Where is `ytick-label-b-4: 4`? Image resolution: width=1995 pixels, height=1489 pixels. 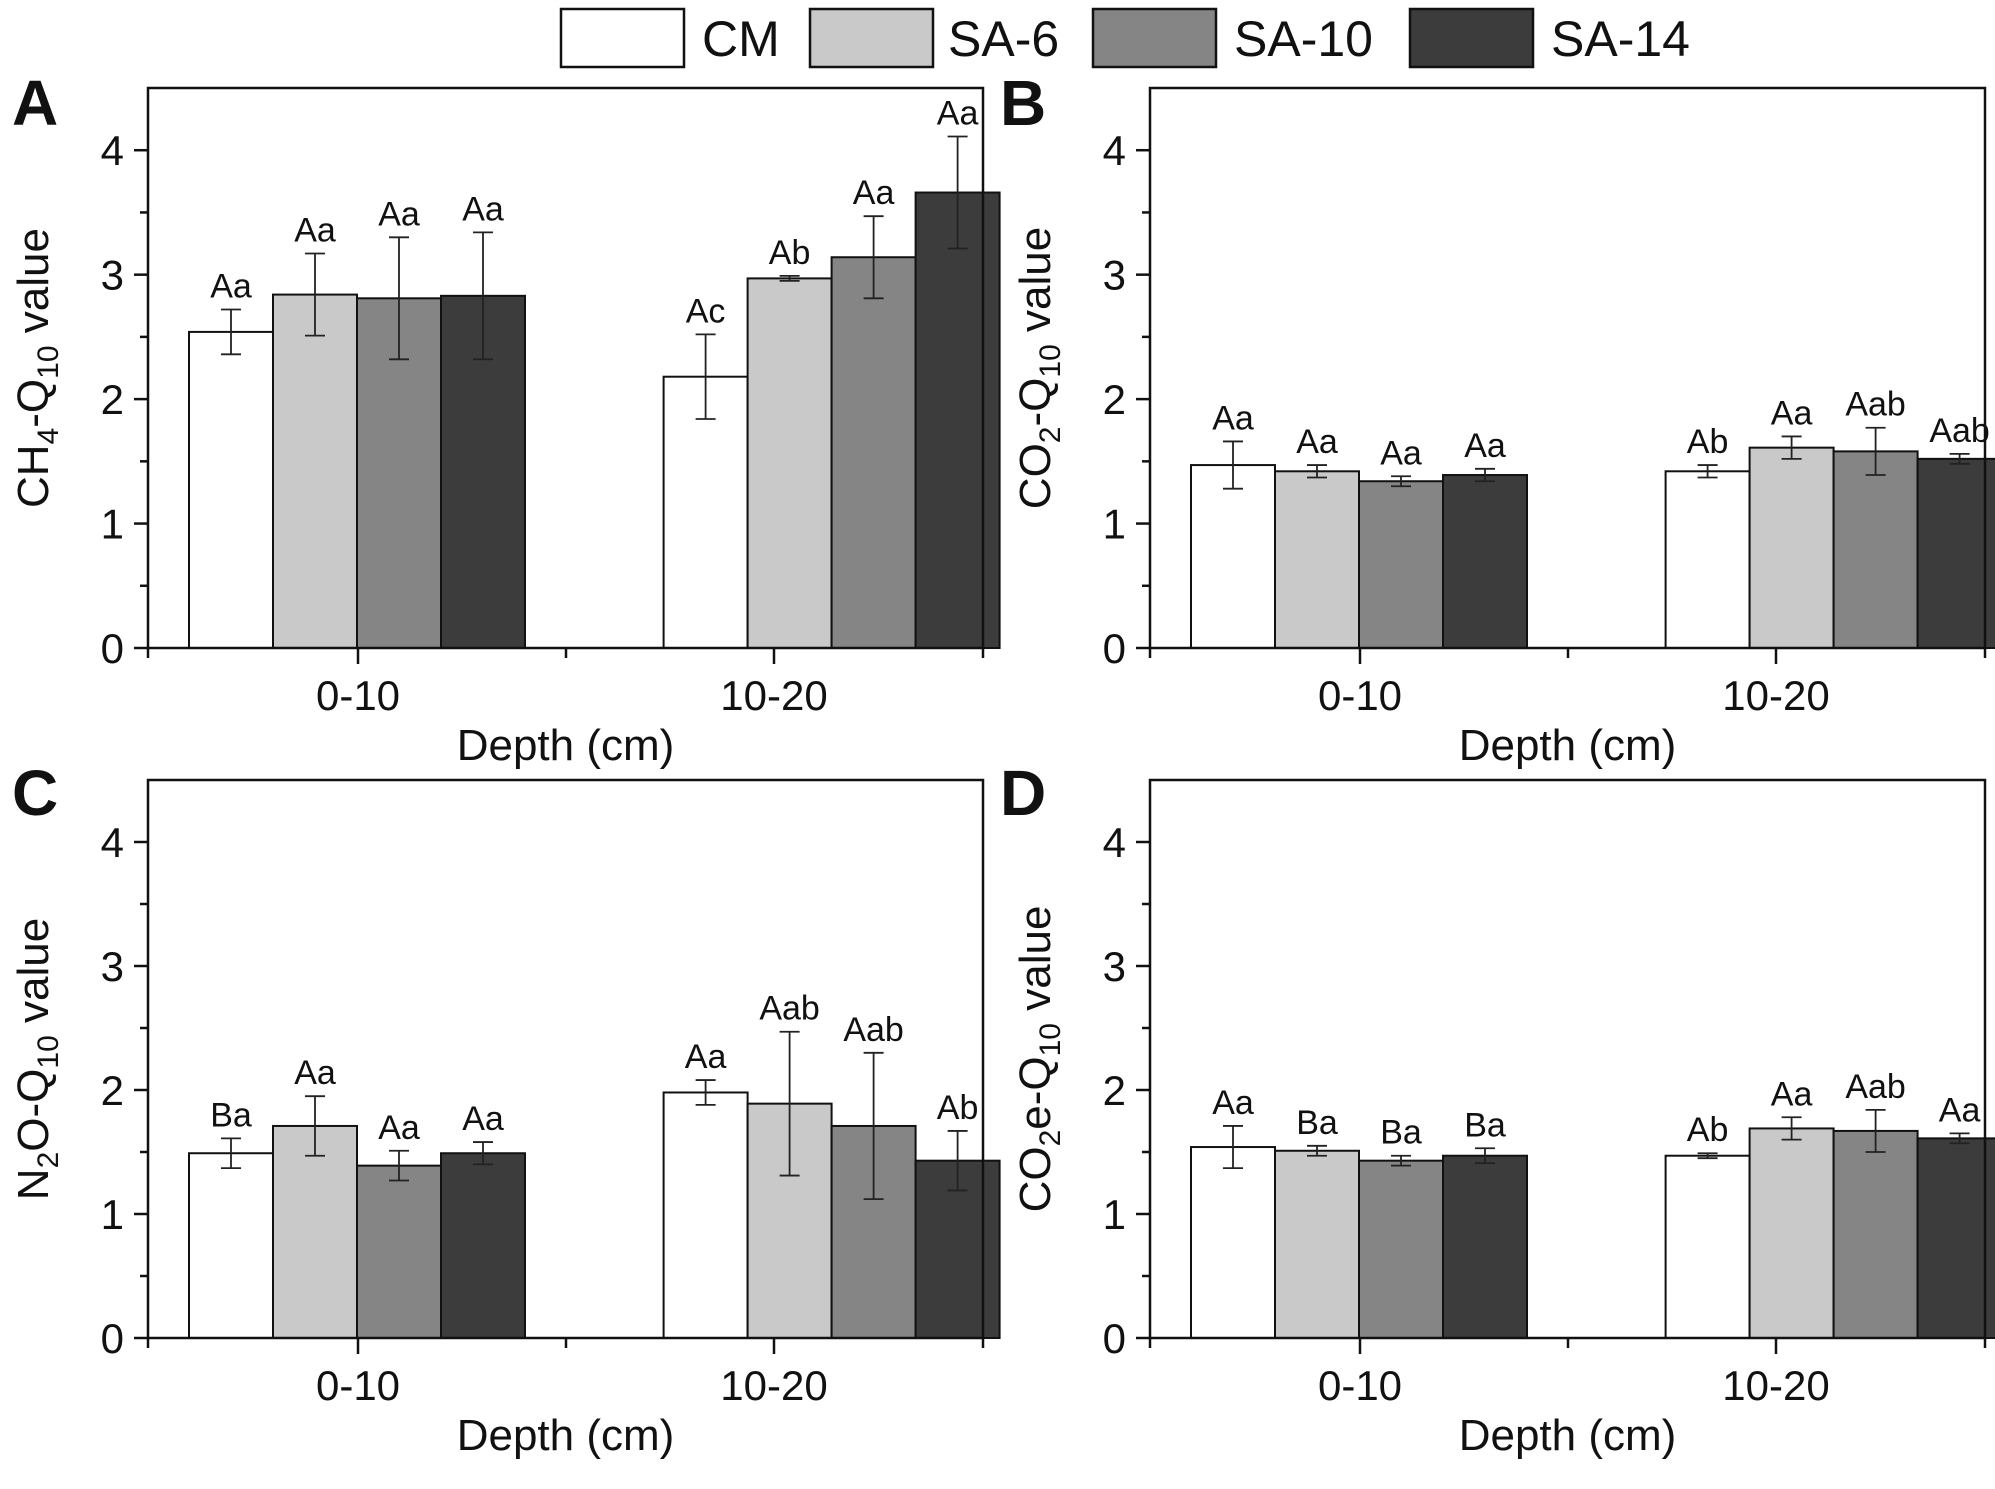
ytick-label-b-4: 4 is located at coordinates (1114, 150).